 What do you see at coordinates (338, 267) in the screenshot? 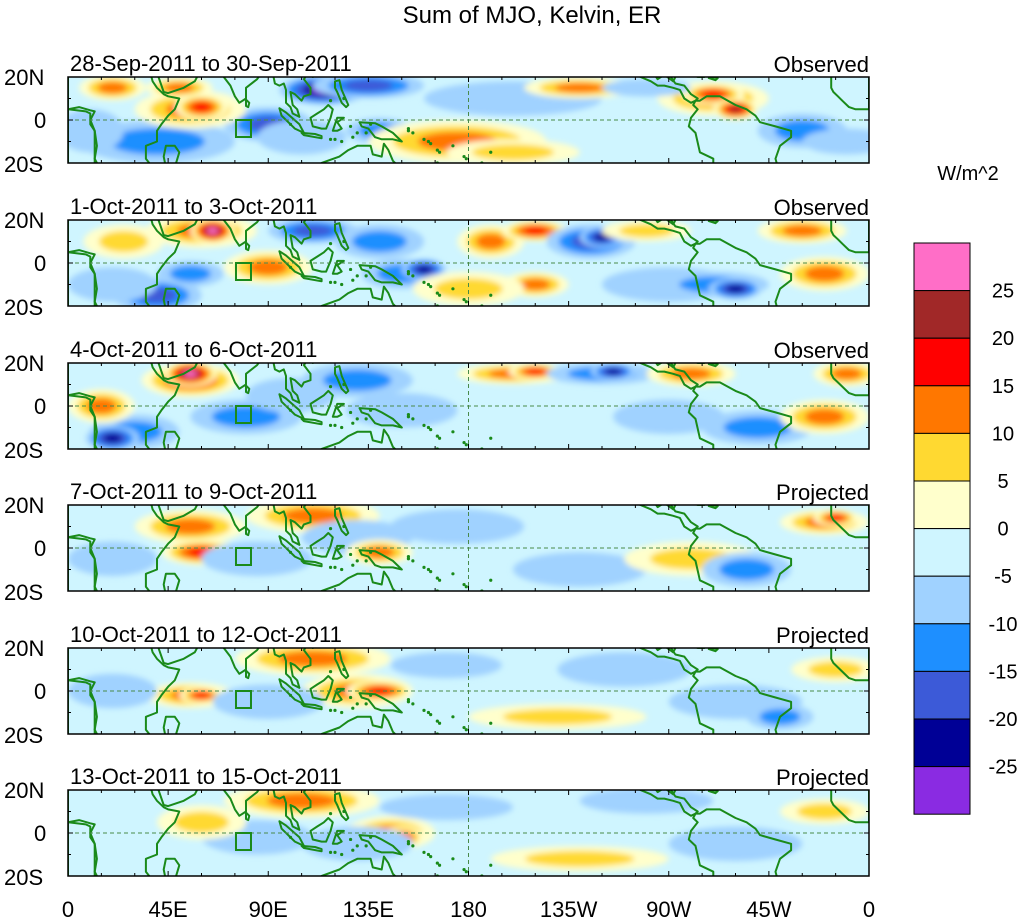
I see `coastline-sulawesi` at bounding box center [338, 267].